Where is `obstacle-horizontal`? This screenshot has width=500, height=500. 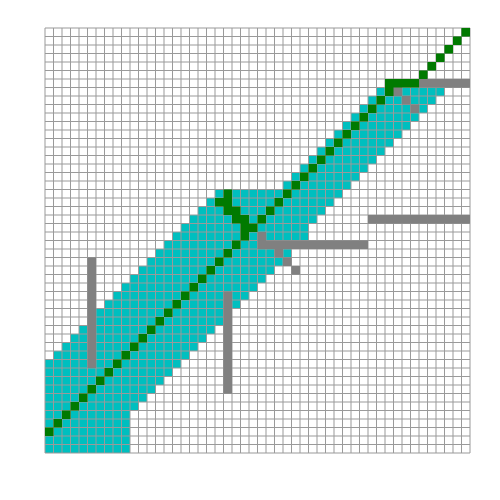
obstacle-horizontal is located at coordinates (419, 219).